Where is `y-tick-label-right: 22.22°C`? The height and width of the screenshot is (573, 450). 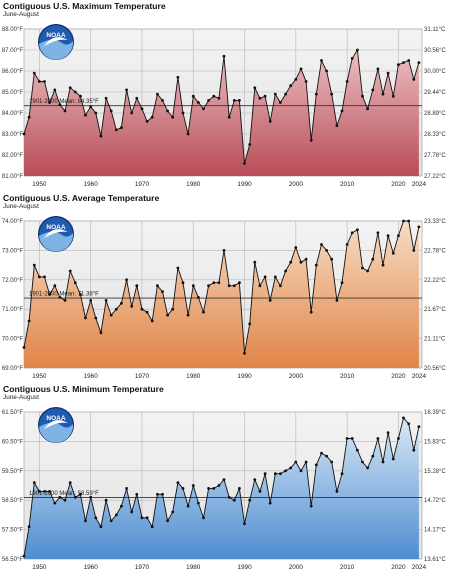 y-tick-label-right: 22.22°C is located at coordinates (435, 281).